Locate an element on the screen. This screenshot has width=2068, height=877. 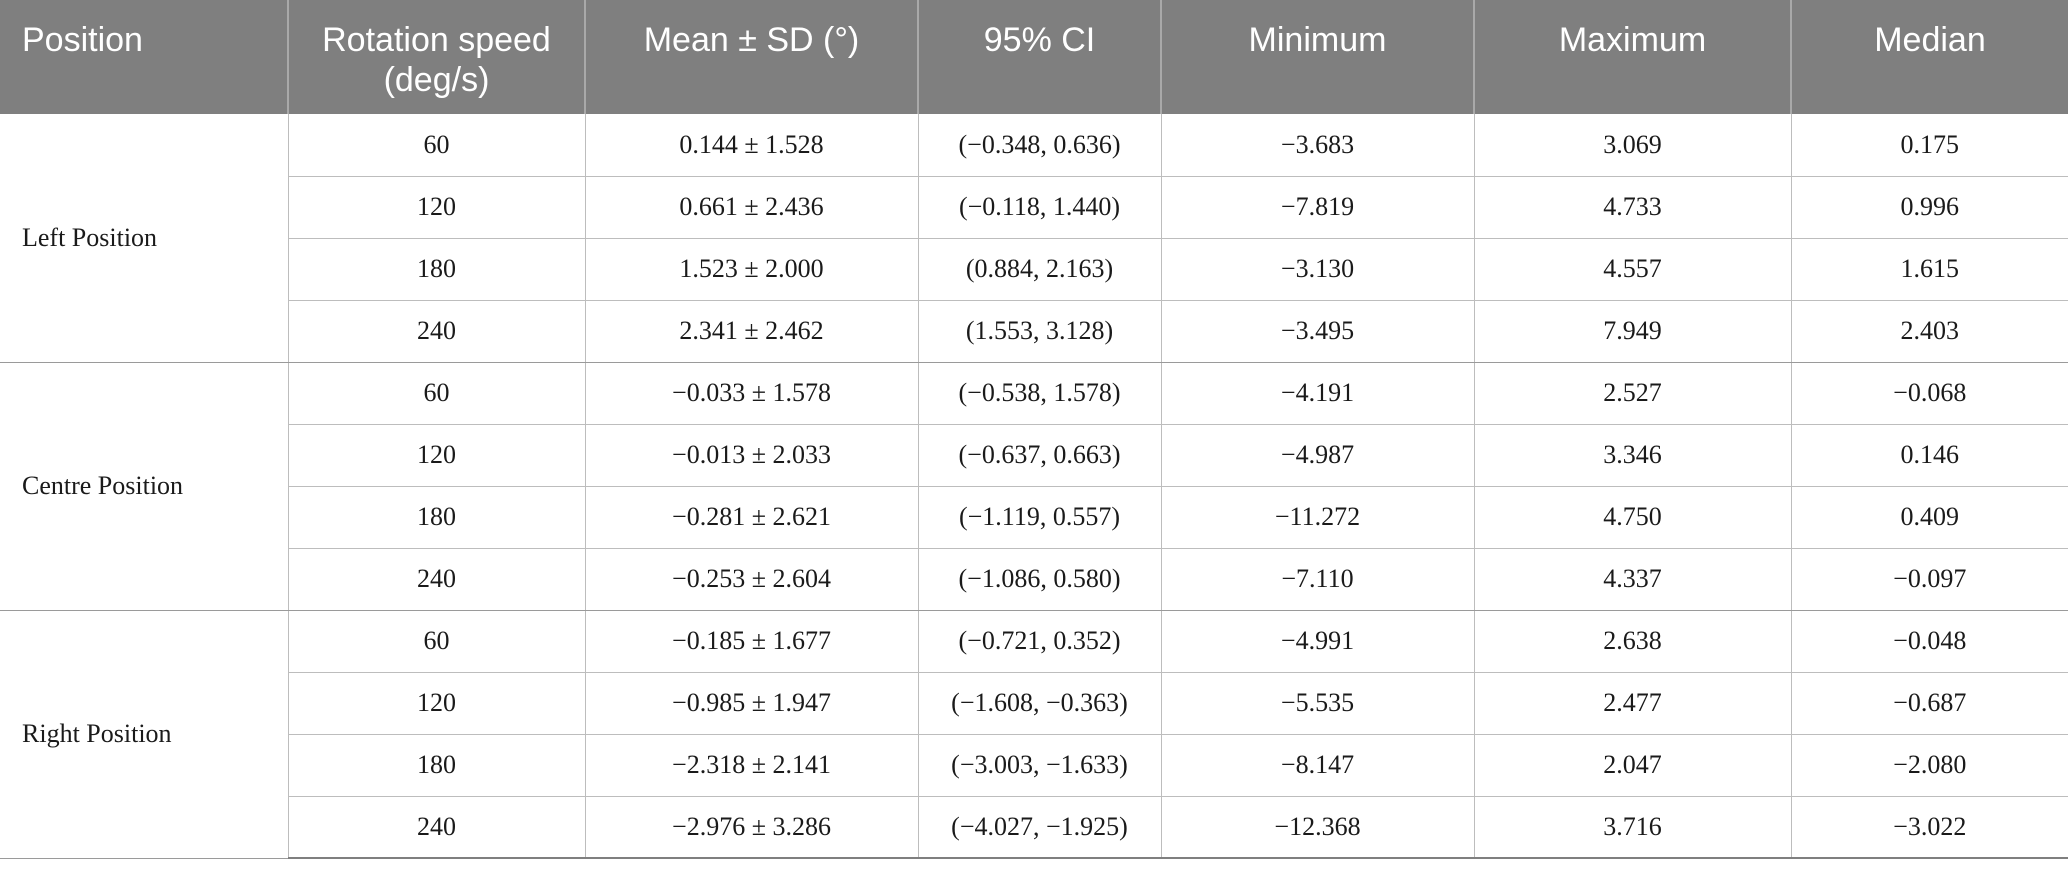
cell-minimum: −7.110 is located at coordinates (1318, 579).